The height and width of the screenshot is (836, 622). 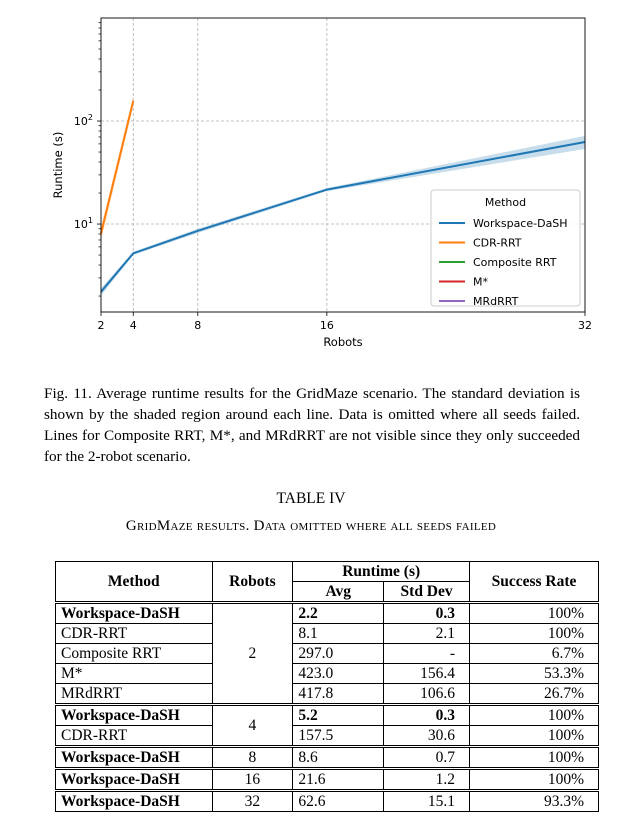 What do you see at coordinates (381, 571) in the screenshot?
I see `header-runtime: Runtime (s)` at bounding box center [381, 571].